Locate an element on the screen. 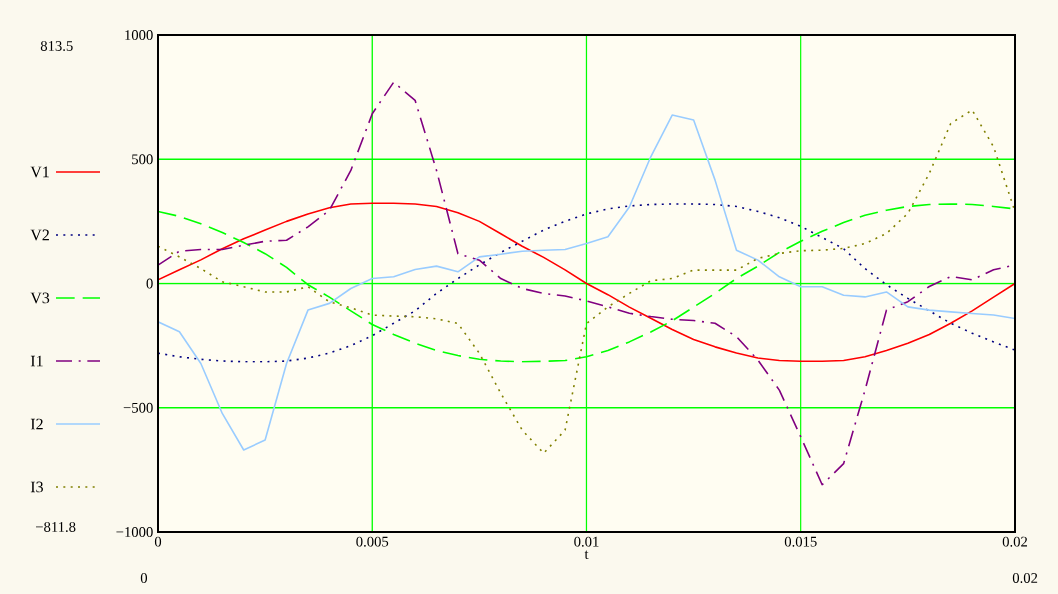  y-tick-label: 1000 is located at coordinates (139, 35).